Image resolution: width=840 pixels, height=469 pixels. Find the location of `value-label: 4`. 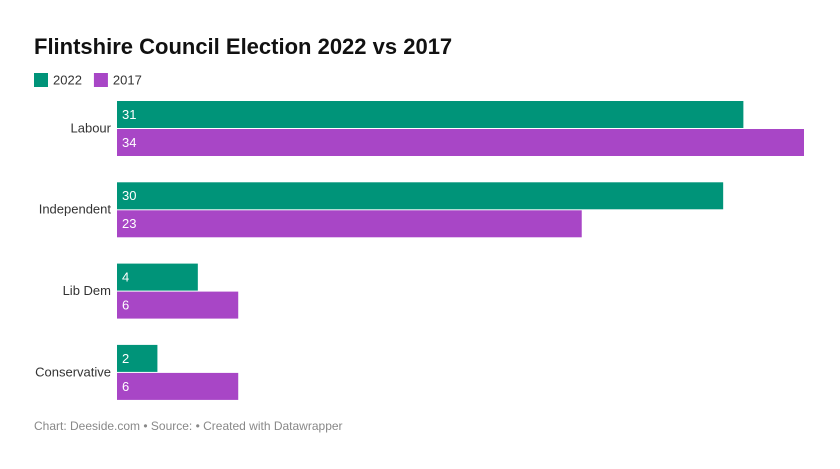

value-label: 4 is located at coordinates (125, 277).